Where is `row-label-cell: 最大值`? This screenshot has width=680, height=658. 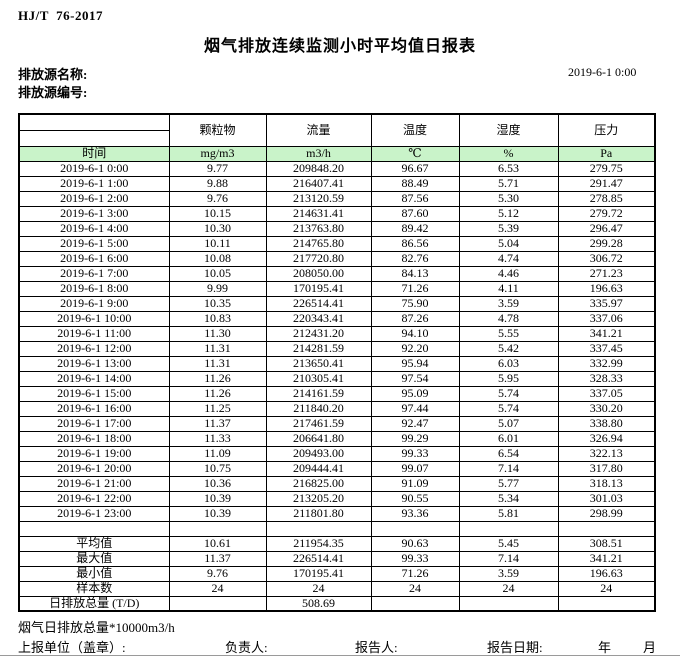
row-label-cell: 最大值 is located at coordinates (94, 558).